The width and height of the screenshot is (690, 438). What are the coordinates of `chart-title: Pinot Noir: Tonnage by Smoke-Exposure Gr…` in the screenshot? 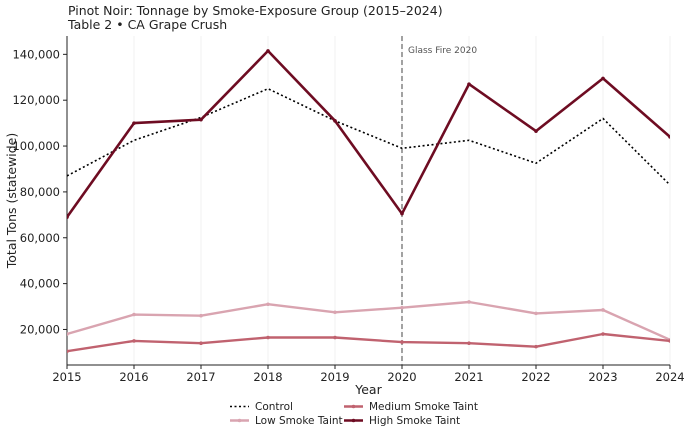 It's located at (255, 10).